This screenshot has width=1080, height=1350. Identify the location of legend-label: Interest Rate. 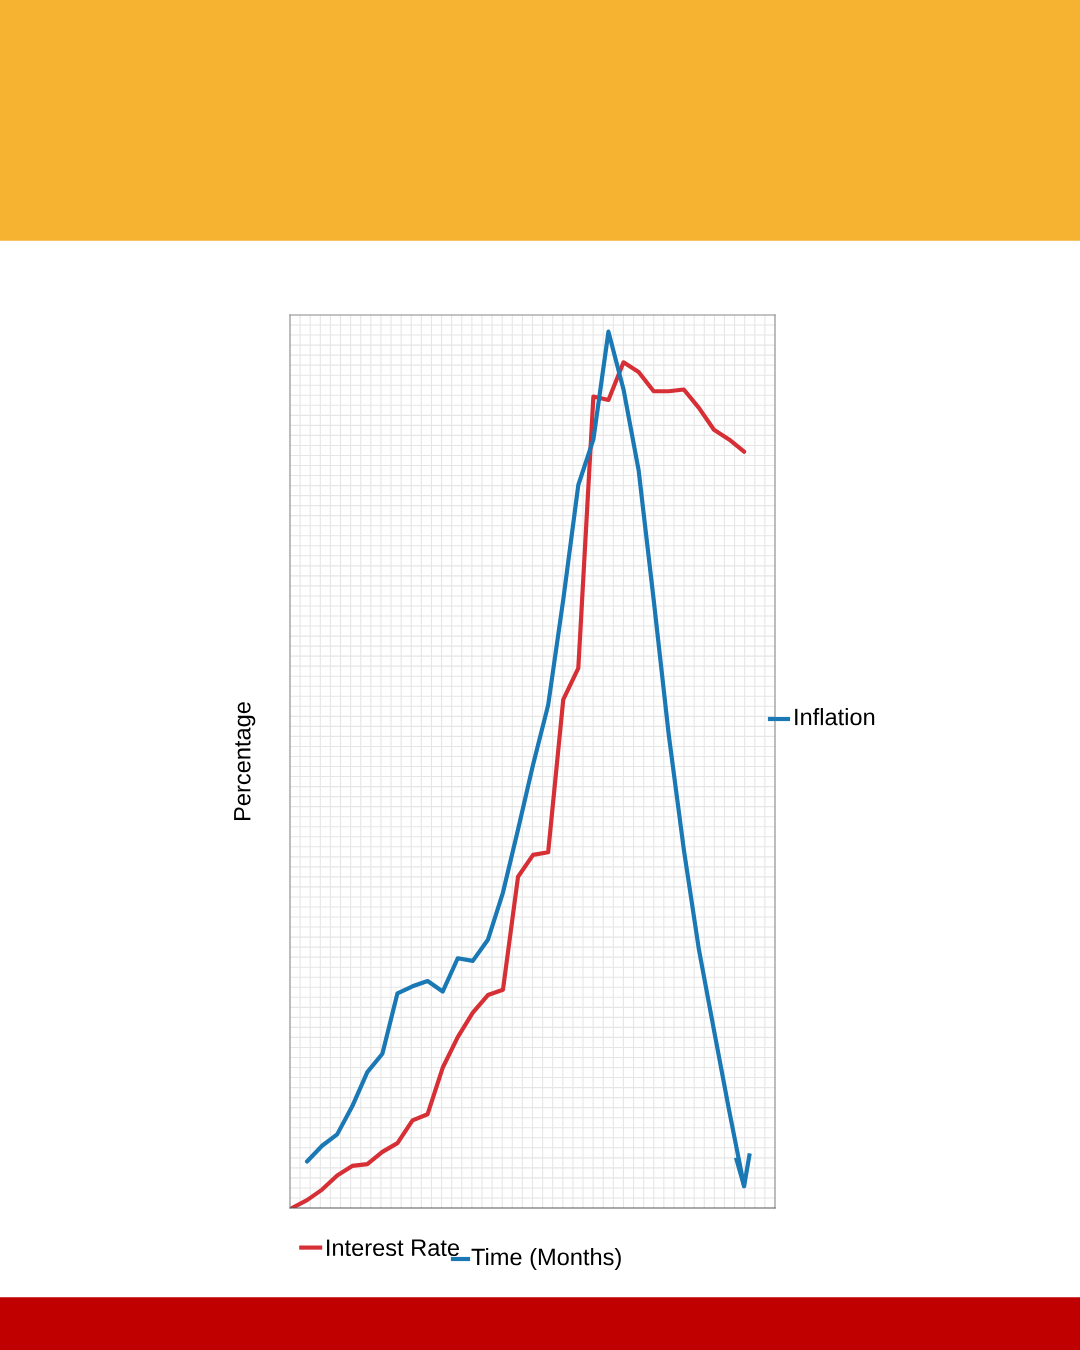
(393, 1248).